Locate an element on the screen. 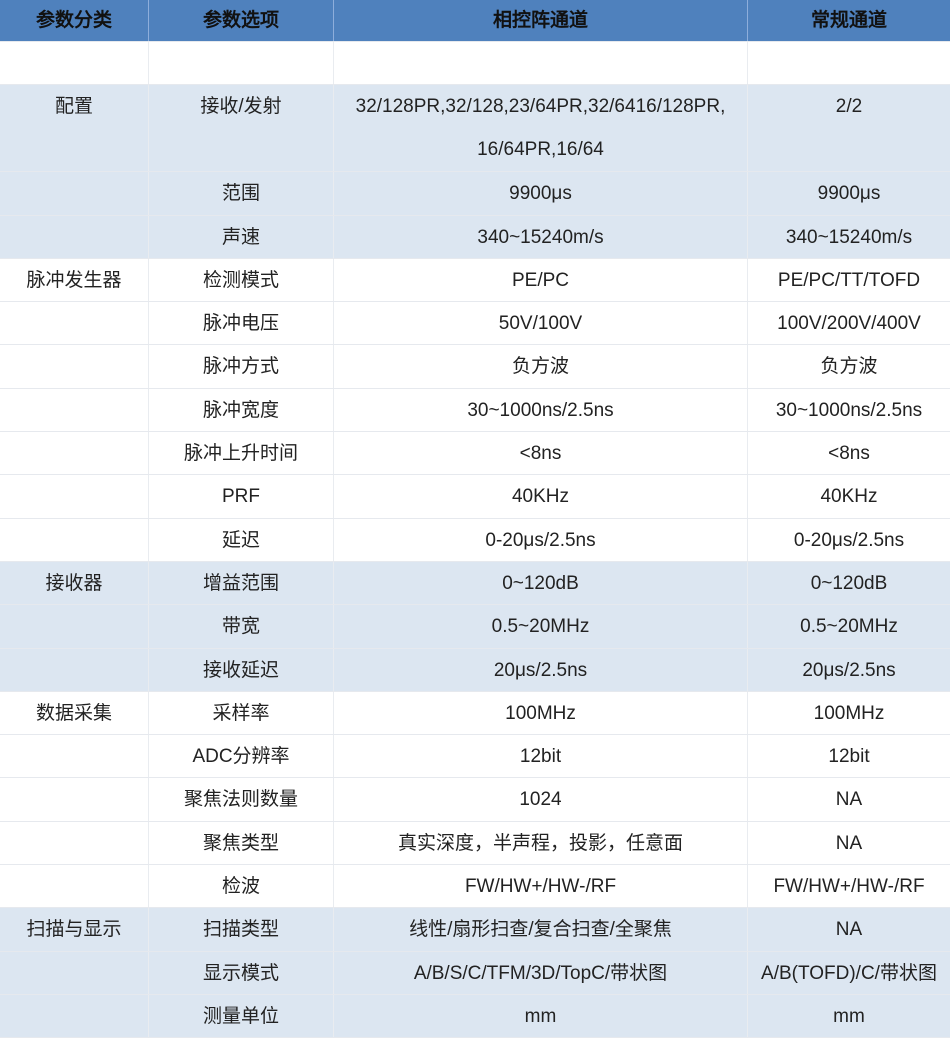 This screenshot has width=950, height=1038. header-category: 参数分类 is located at coordinates (74, 20).